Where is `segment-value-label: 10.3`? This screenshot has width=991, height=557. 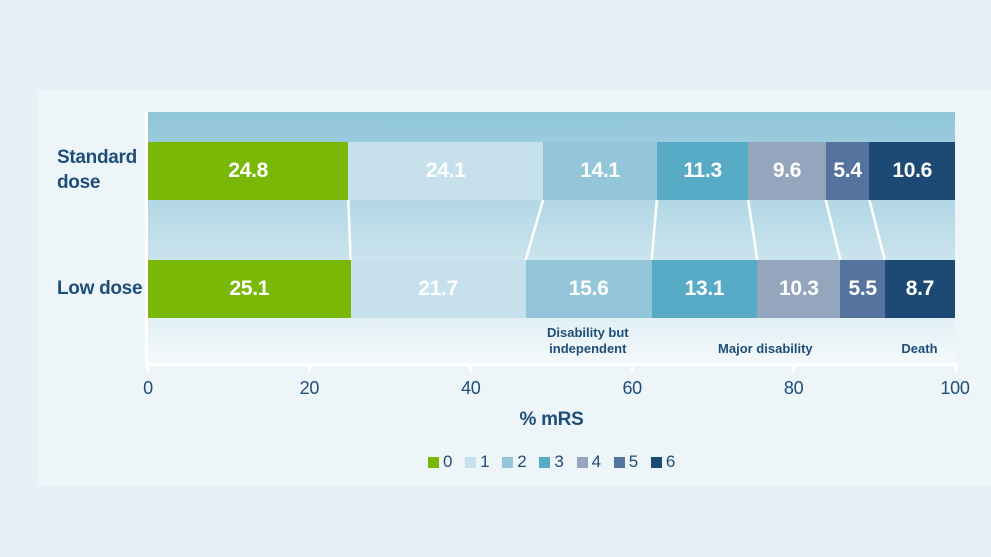 segment-value-label: 10.3 is located at coordinates (799, 288).